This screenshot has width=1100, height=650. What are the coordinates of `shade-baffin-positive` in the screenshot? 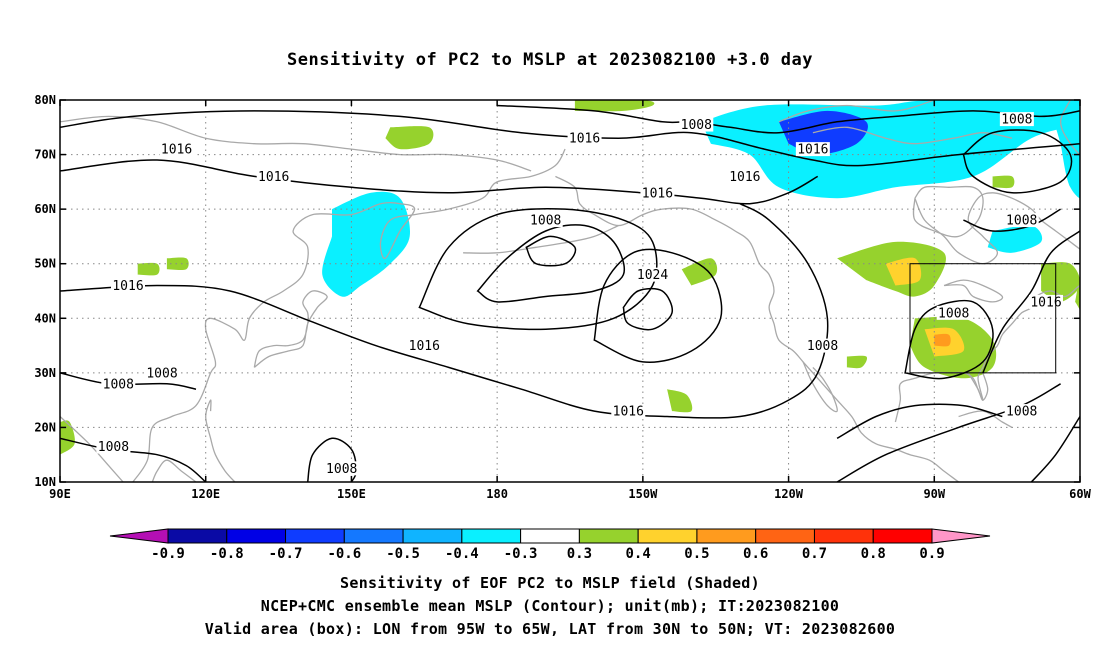 It's located at (1003, 182).